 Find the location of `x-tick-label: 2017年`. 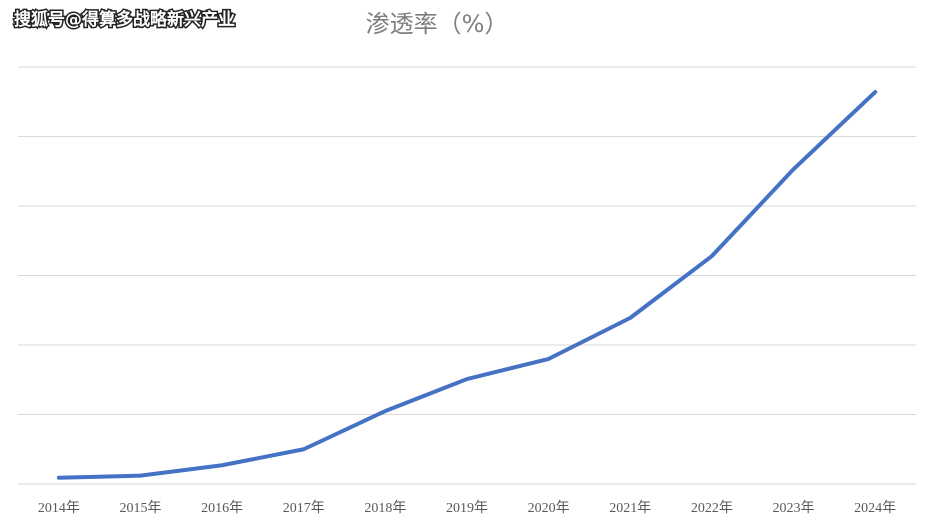

x-tick-label: 2017年 is located at coordinates (304, 508).